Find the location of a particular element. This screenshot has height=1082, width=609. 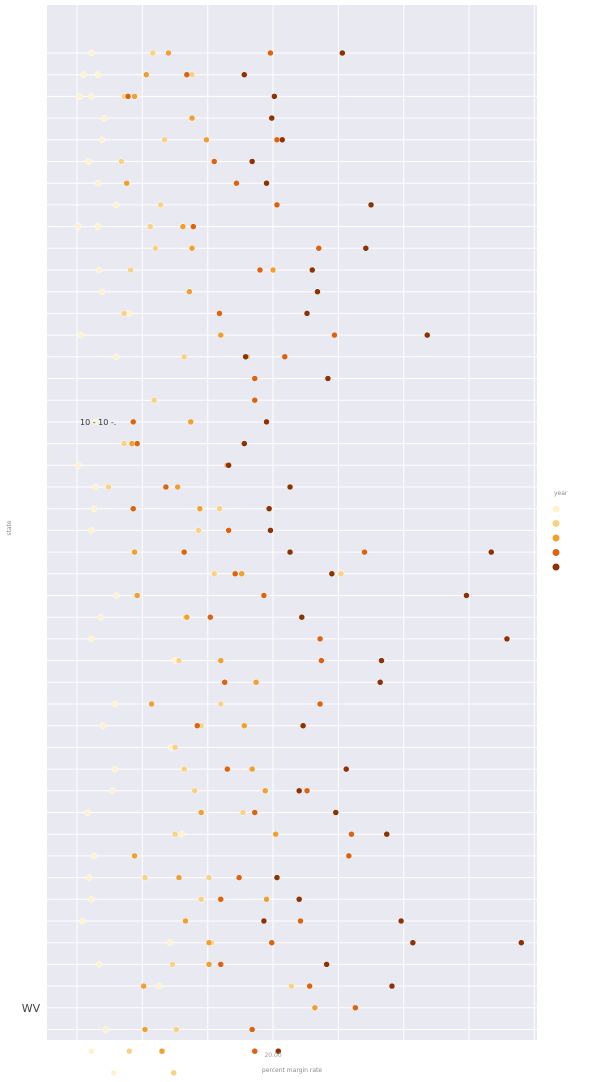

annotation: 10 - 10 -. is located at coordinates (98, 422).